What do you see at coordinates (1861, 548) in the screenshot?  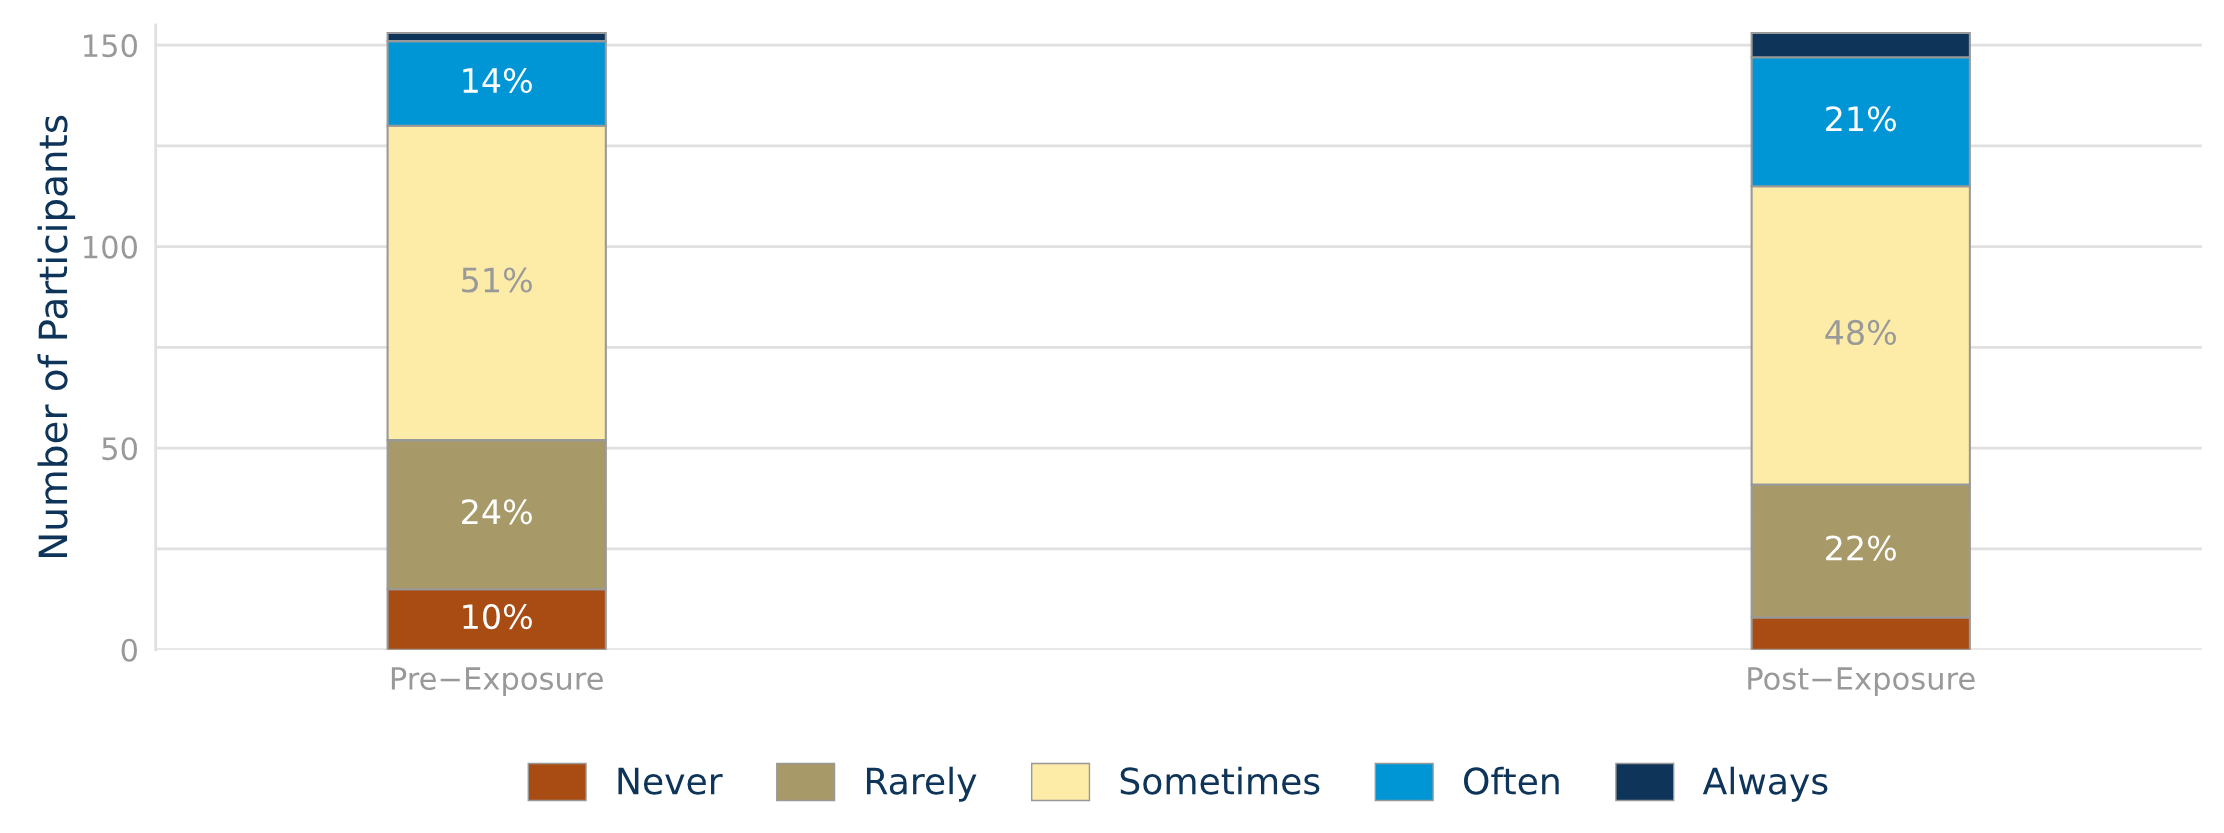 I see `annotation: 22%` at bounding box center [1861, 548].